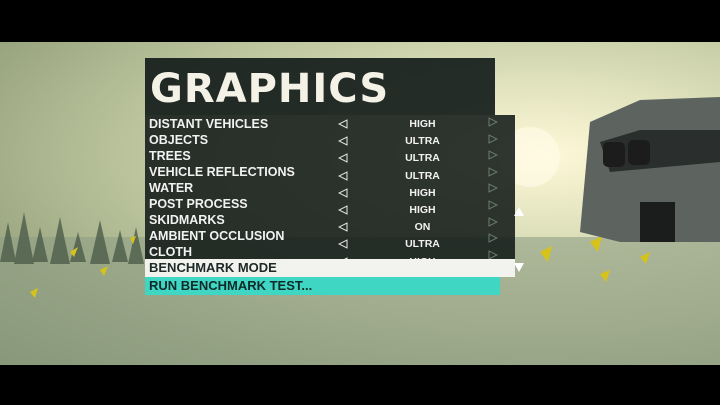 This screenshot has width=720, height=405. Describe the element at coordinates (270, 89) in the screenshot. I see `menu-title: GRAPHICS` at that location.